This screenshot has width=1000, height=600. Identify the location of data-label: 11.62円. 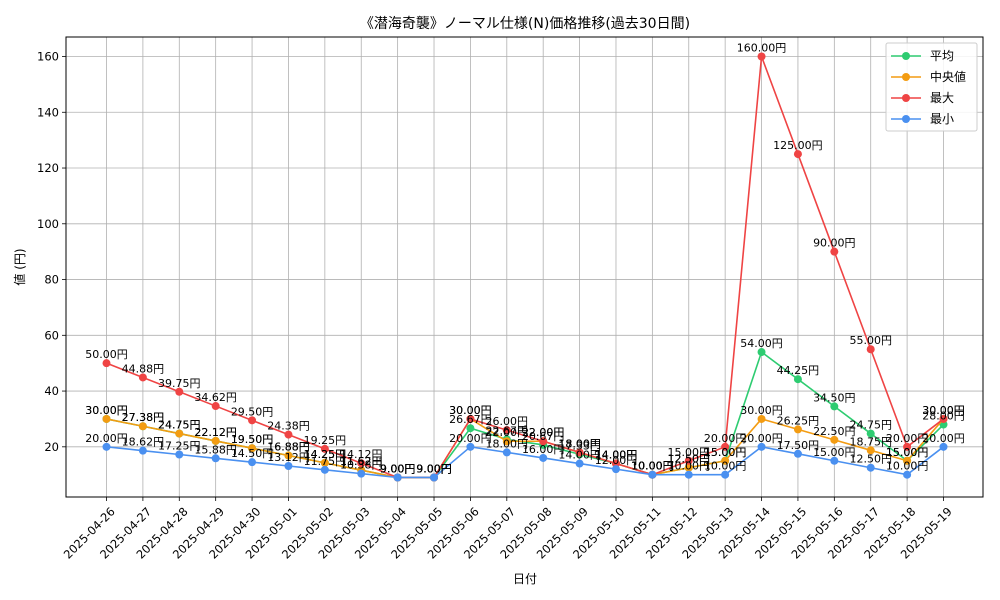
(361, 461).